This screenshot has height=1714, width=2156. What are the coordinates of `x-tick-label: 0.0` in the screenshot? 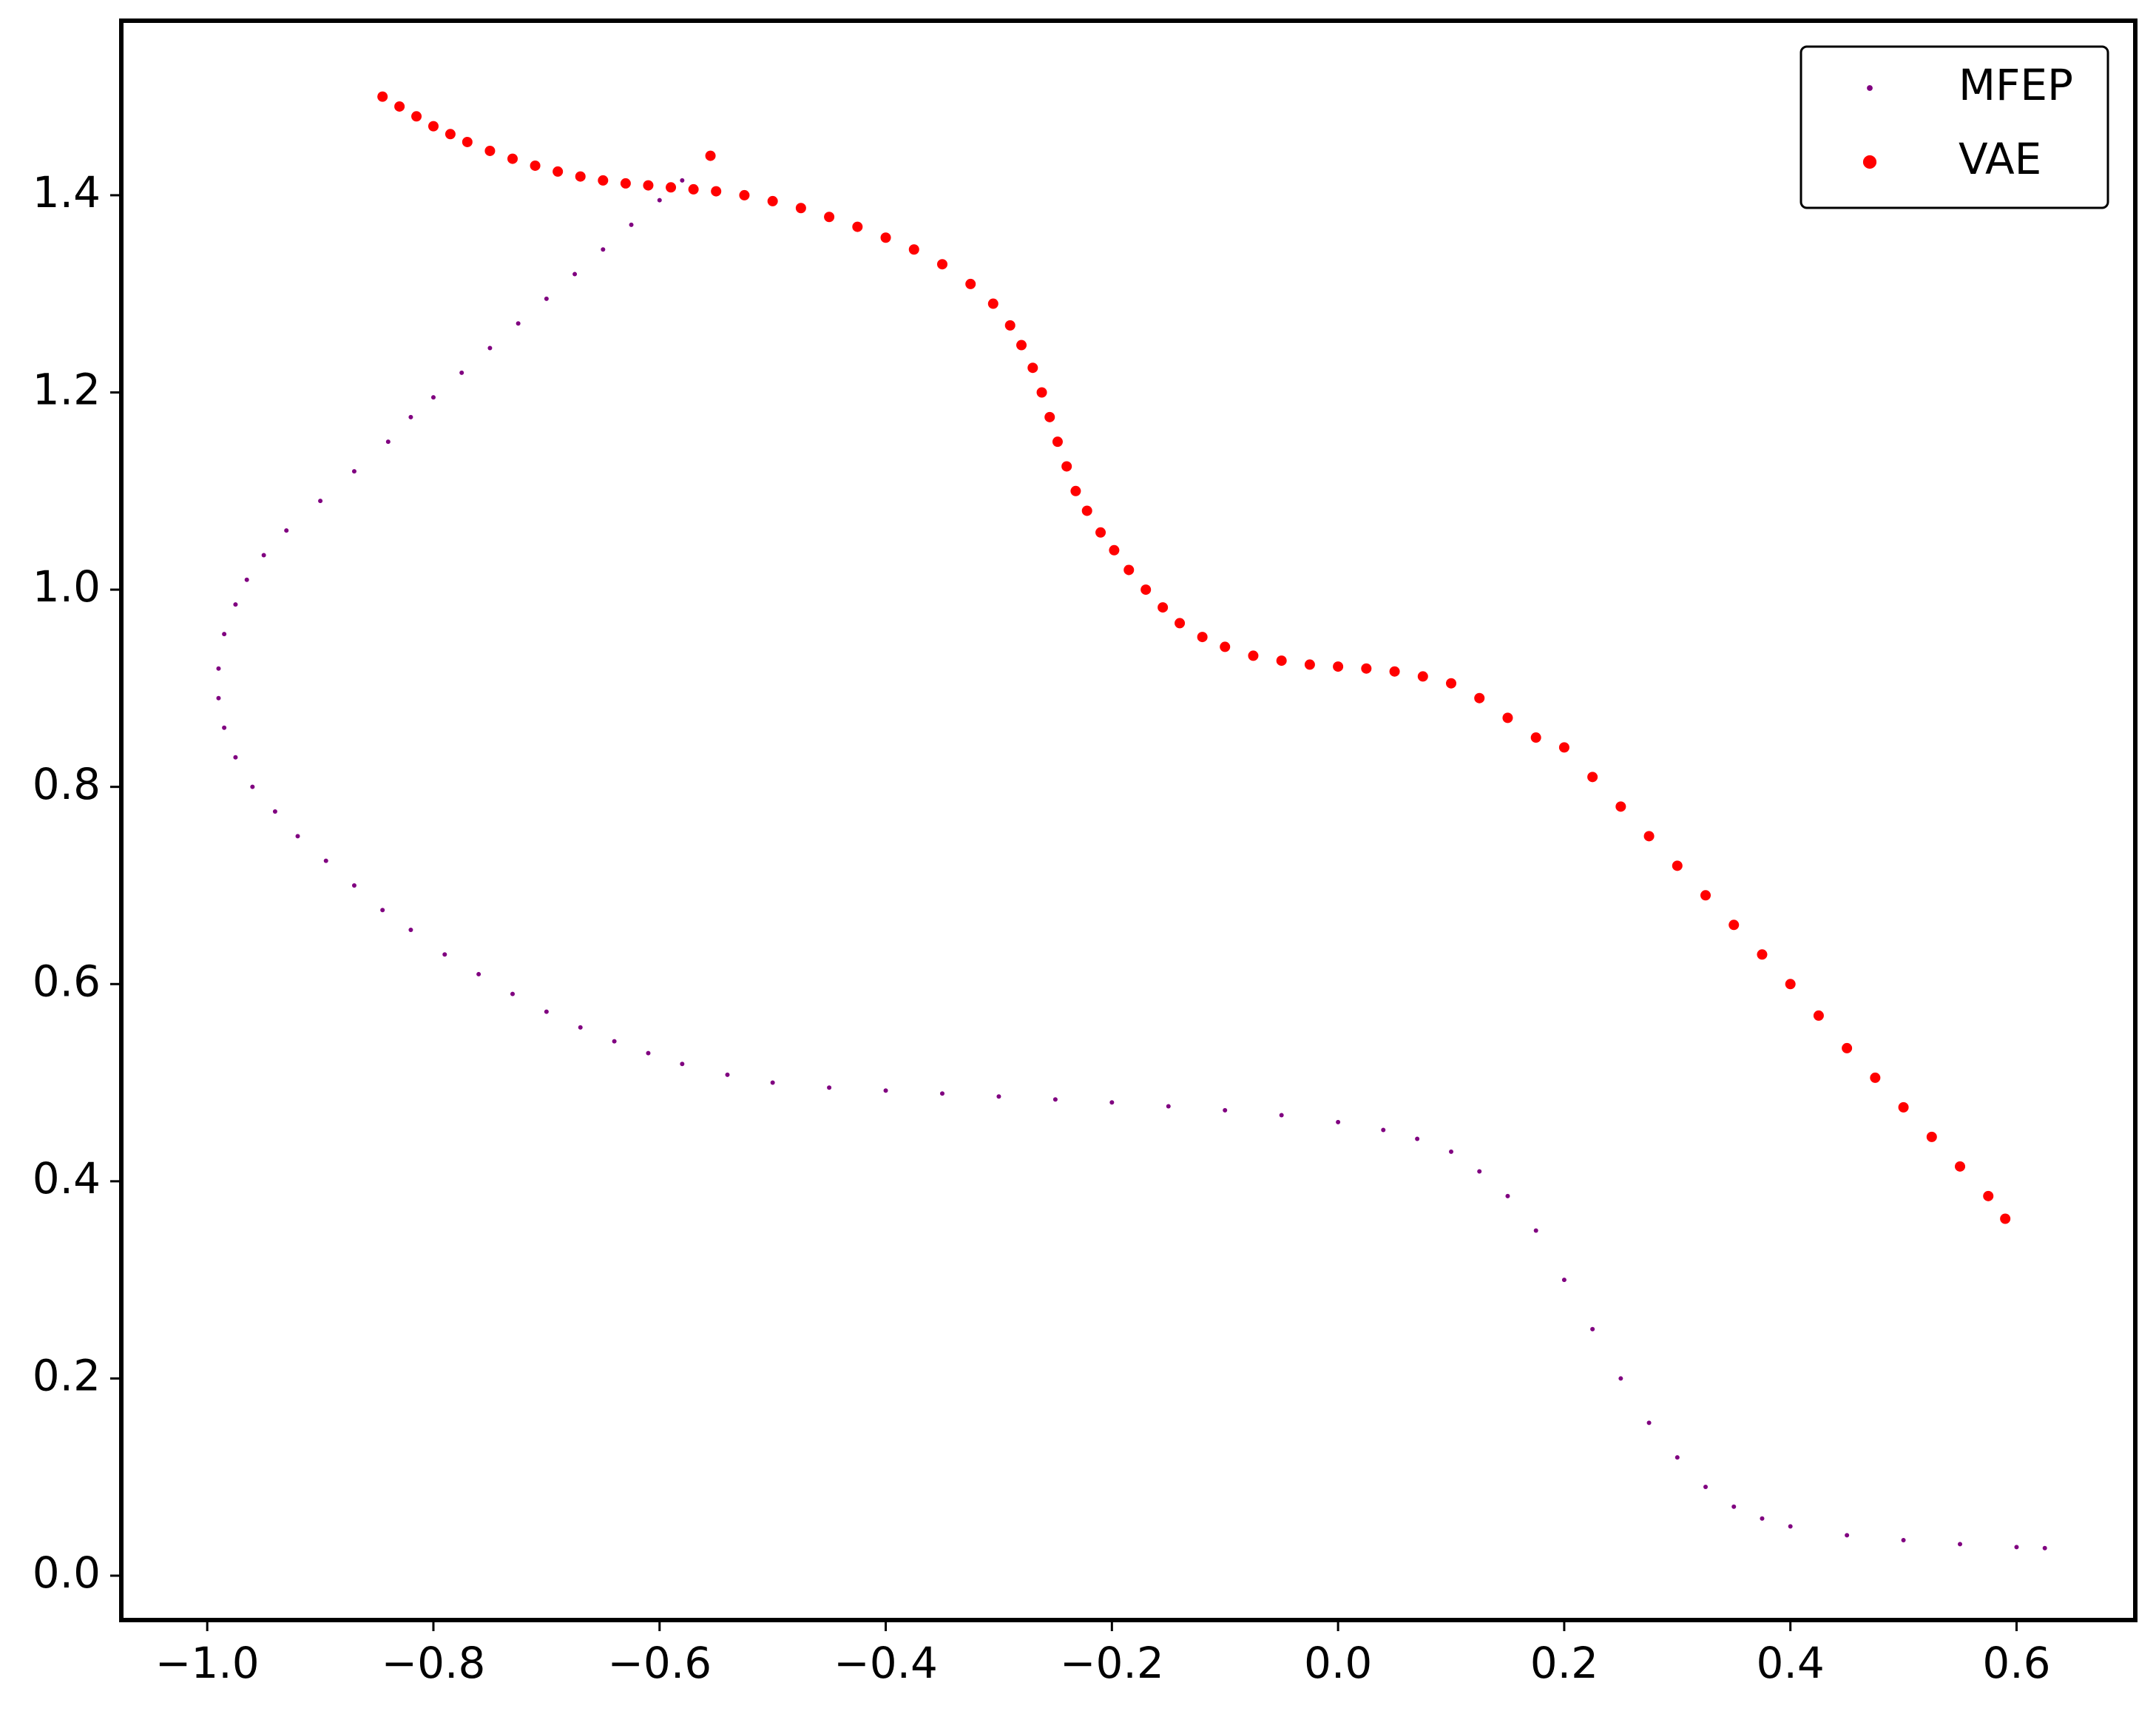 It's located at (1338, 1663).